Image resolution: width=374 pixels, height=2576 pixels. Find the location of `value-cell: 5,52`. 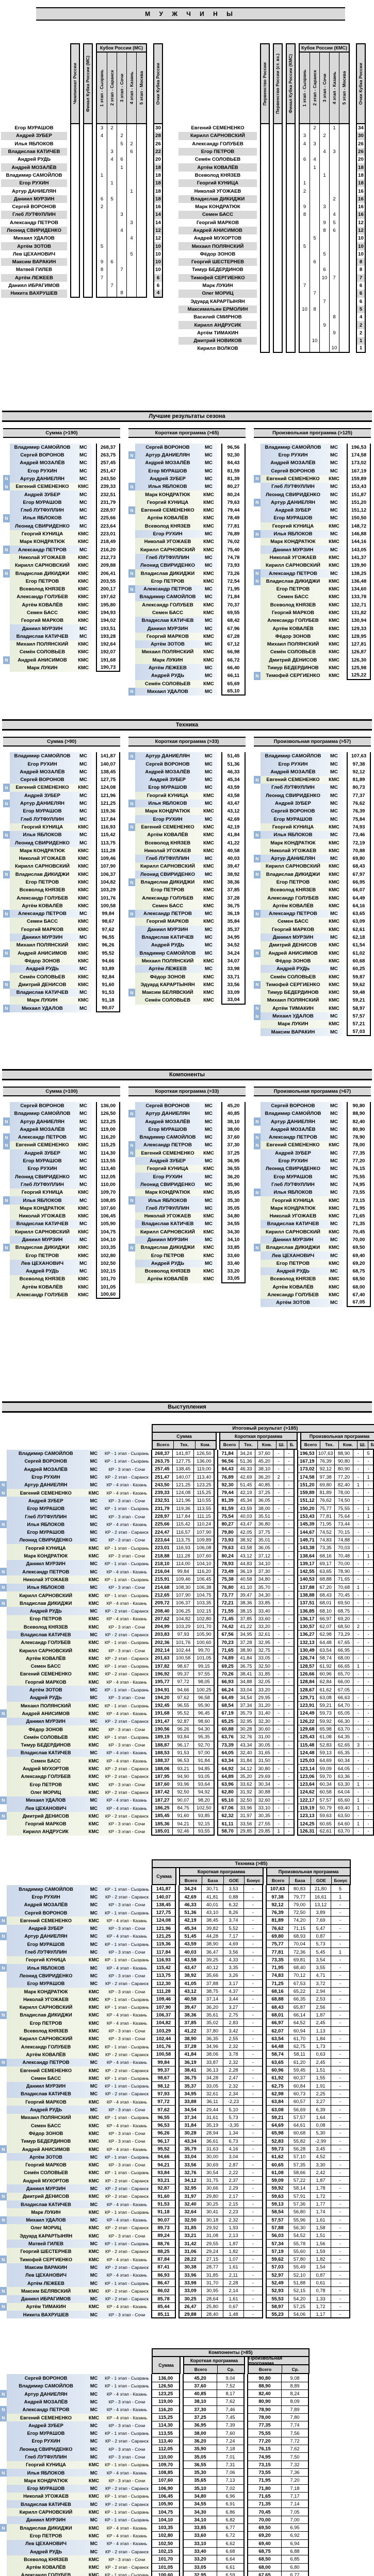

value-cell: 5,52 is located at coordinates (233, 1928).